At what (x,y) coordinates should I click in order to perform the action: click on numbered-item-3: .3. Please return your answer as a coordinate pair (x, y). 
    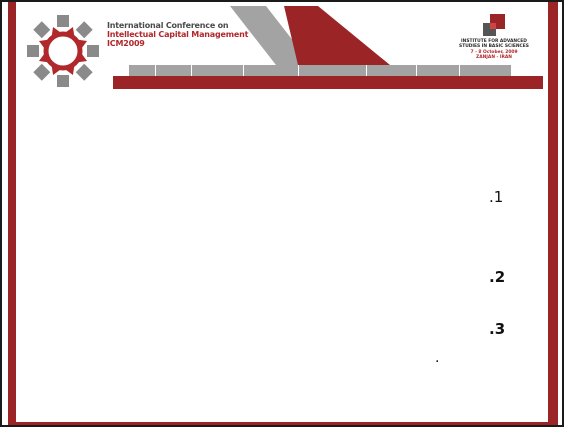
    Looking at the image, I should click on (497, 329).